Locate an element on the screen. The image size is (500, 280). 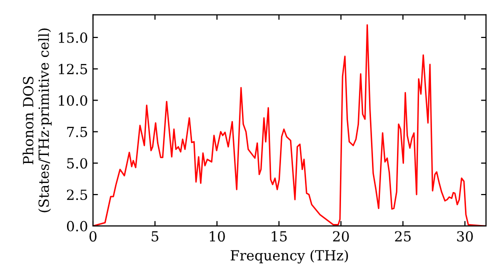
y-tick-label: 0.0 is located at coordinates (77, 226).